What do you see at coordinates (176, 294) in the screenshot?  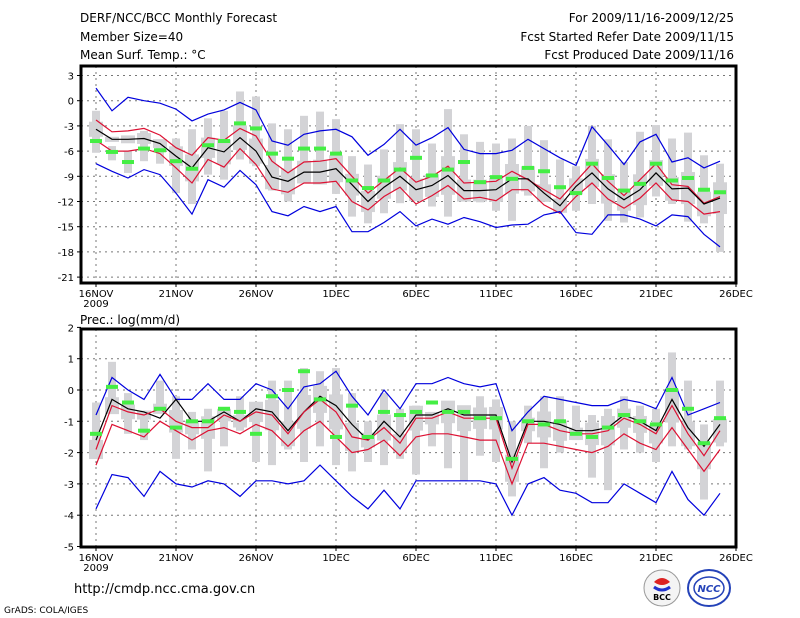 I see `x-tick-label: 21NOV` at bounding box center [176, 294].